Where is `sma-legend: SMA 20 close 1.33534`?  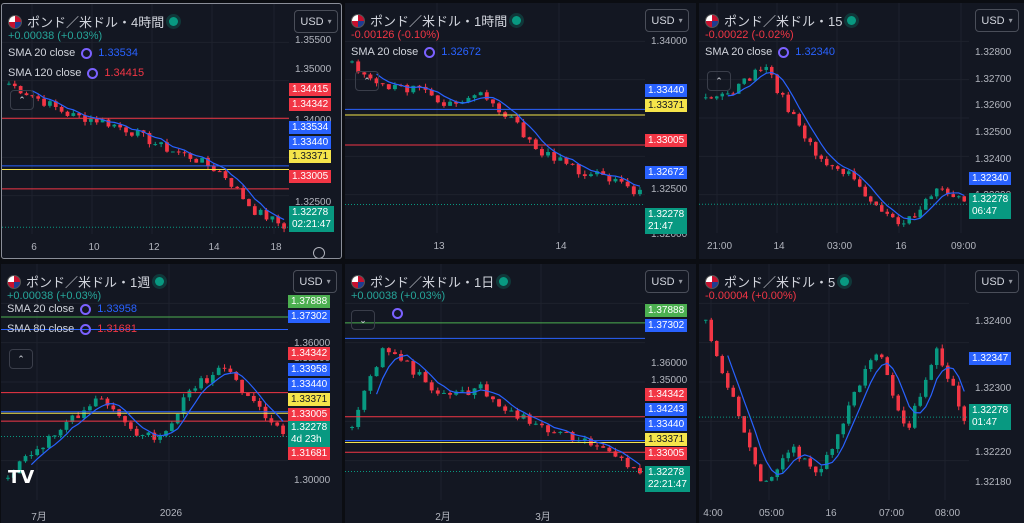
sma-legend: SMA 20 close 1.33534 is located at coordinates (73, 53).